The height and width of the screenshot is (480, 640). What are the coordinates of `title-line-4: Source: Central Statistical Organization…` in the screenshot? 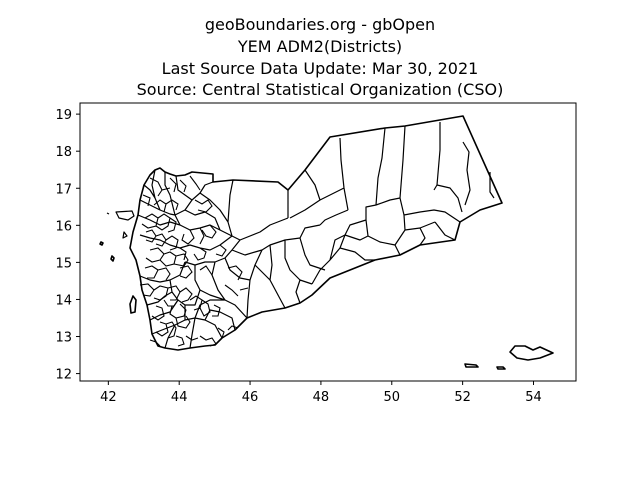 It's located at (320, 89).